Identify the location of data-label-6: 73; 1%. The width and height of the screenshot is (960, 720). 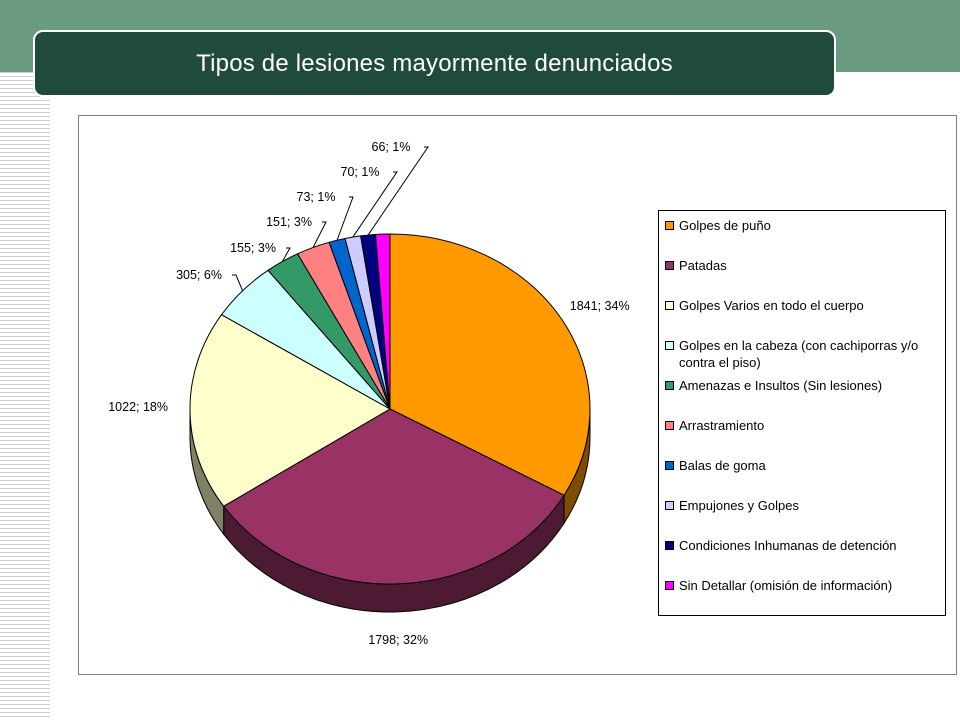
(316, 197).